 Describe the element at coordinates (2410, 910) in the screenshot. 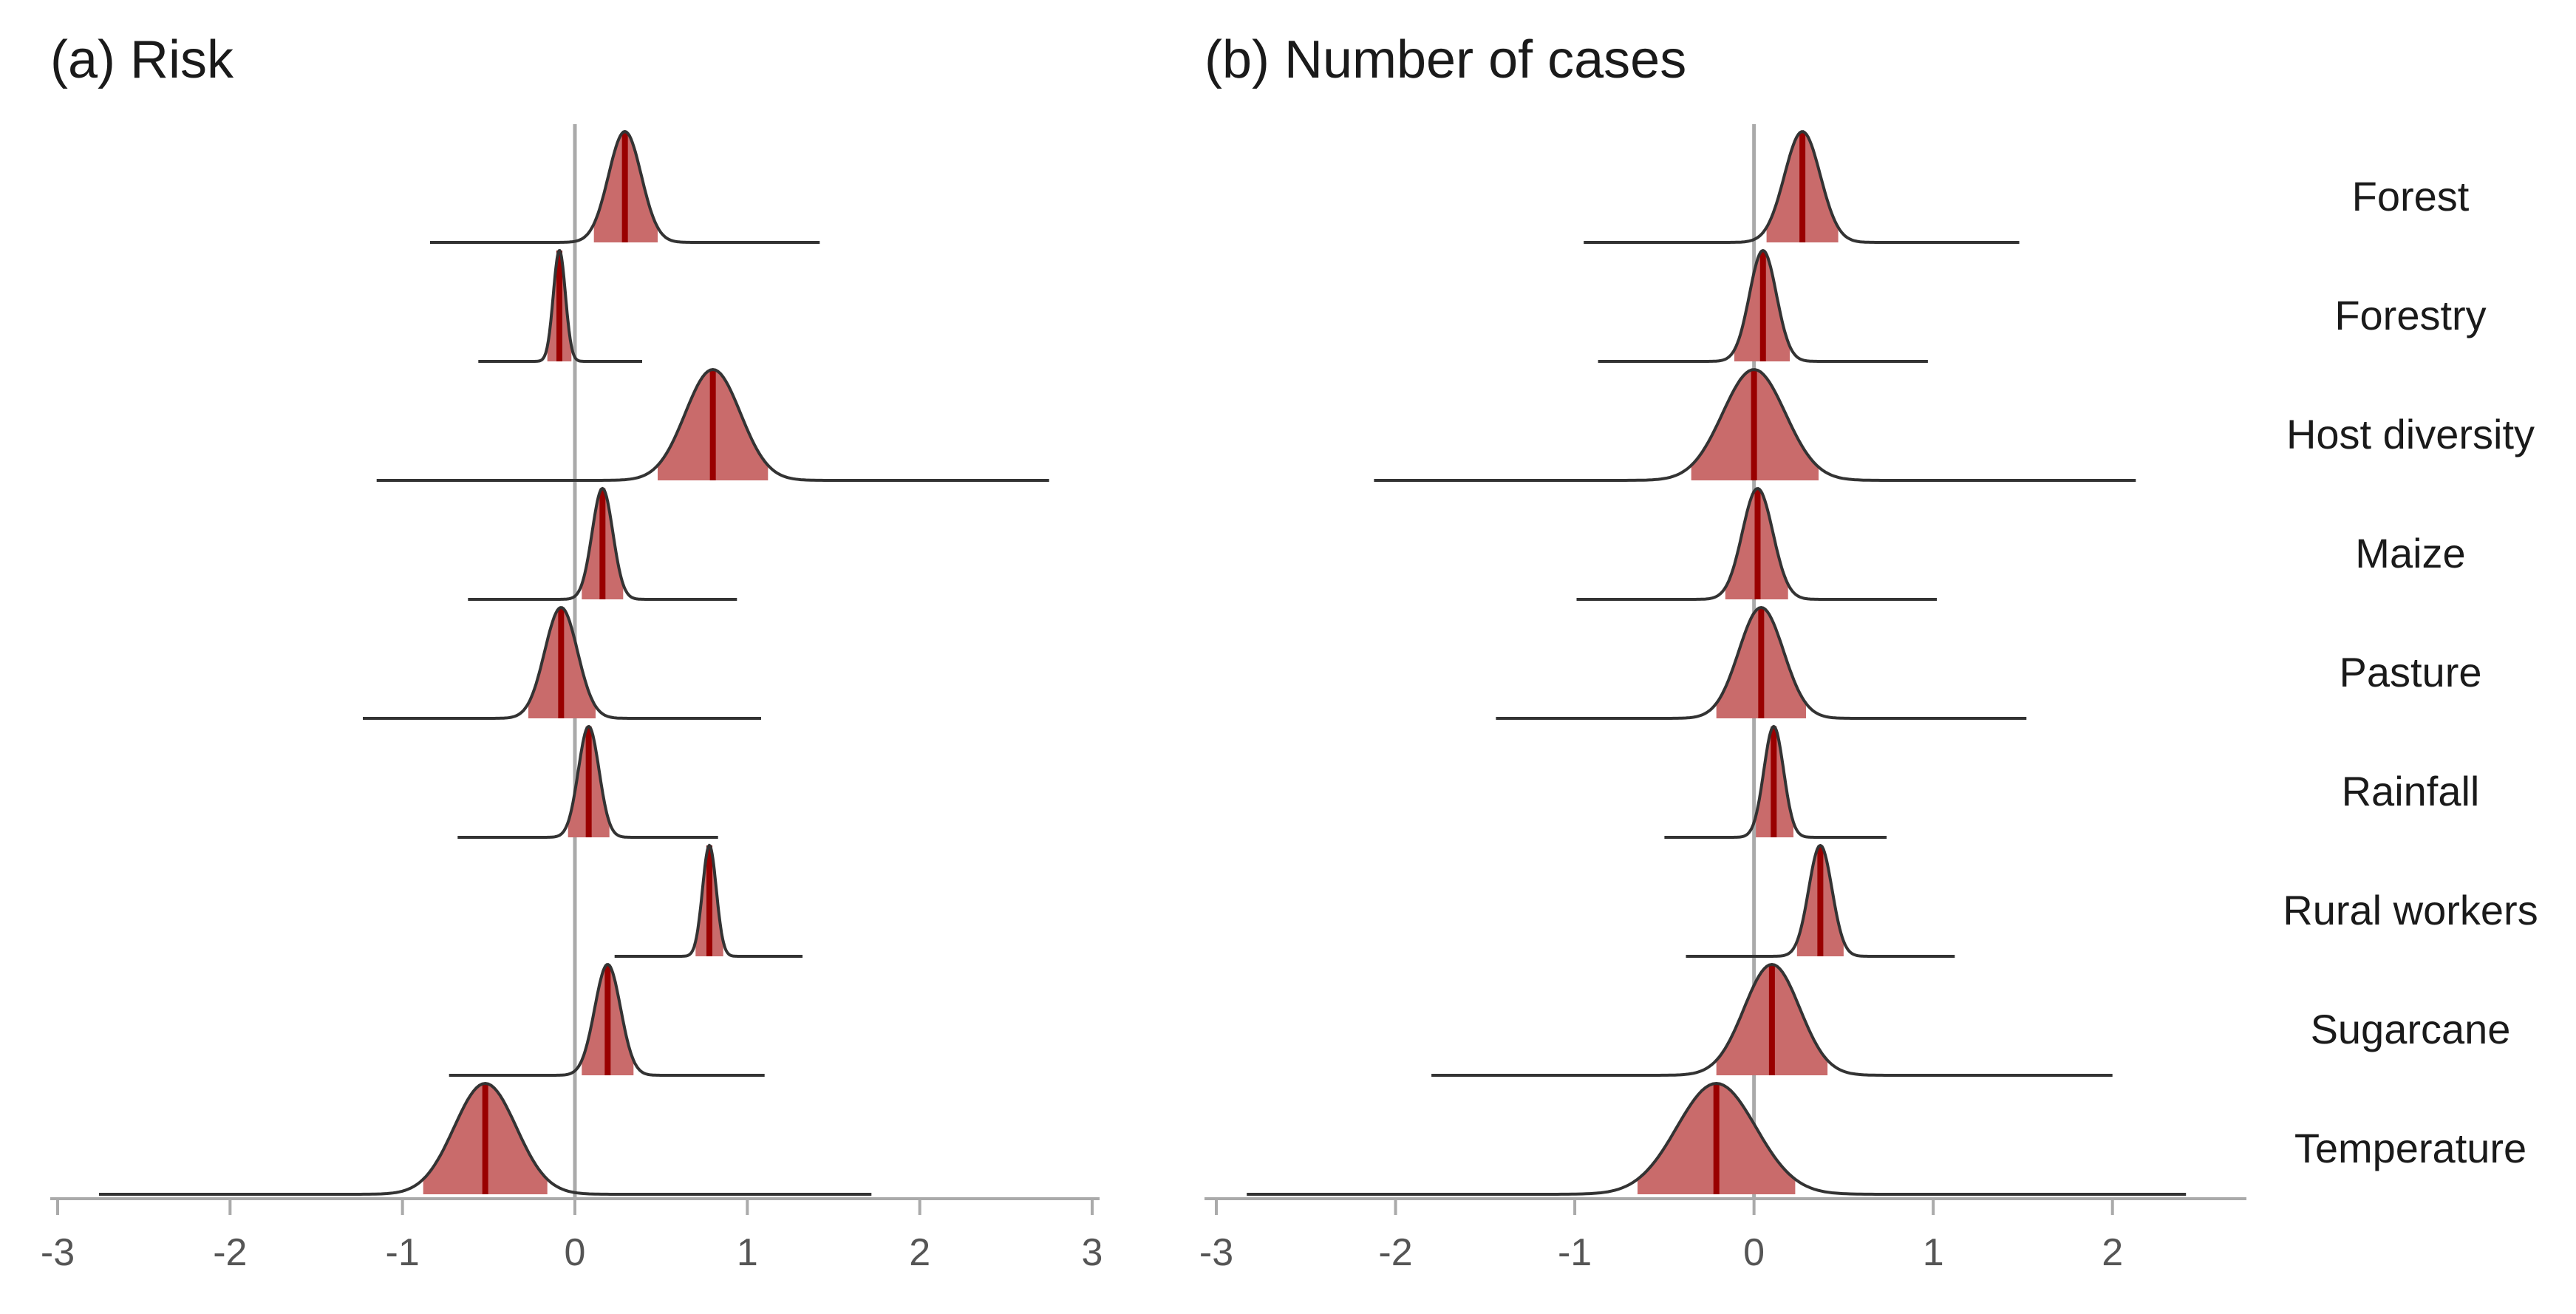

I see `row-label: Rural workers` at that location.